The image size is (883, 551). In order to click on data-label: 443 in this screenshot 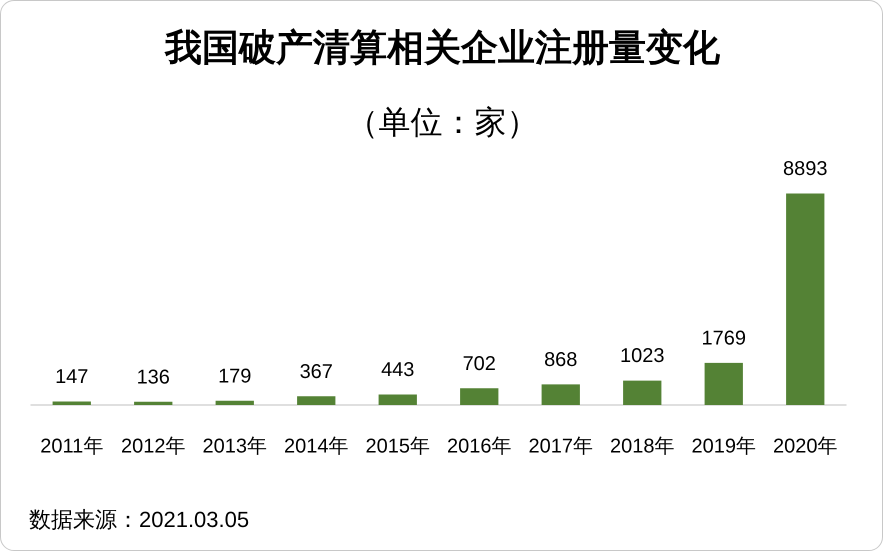, I will do `click(397, 369)`.